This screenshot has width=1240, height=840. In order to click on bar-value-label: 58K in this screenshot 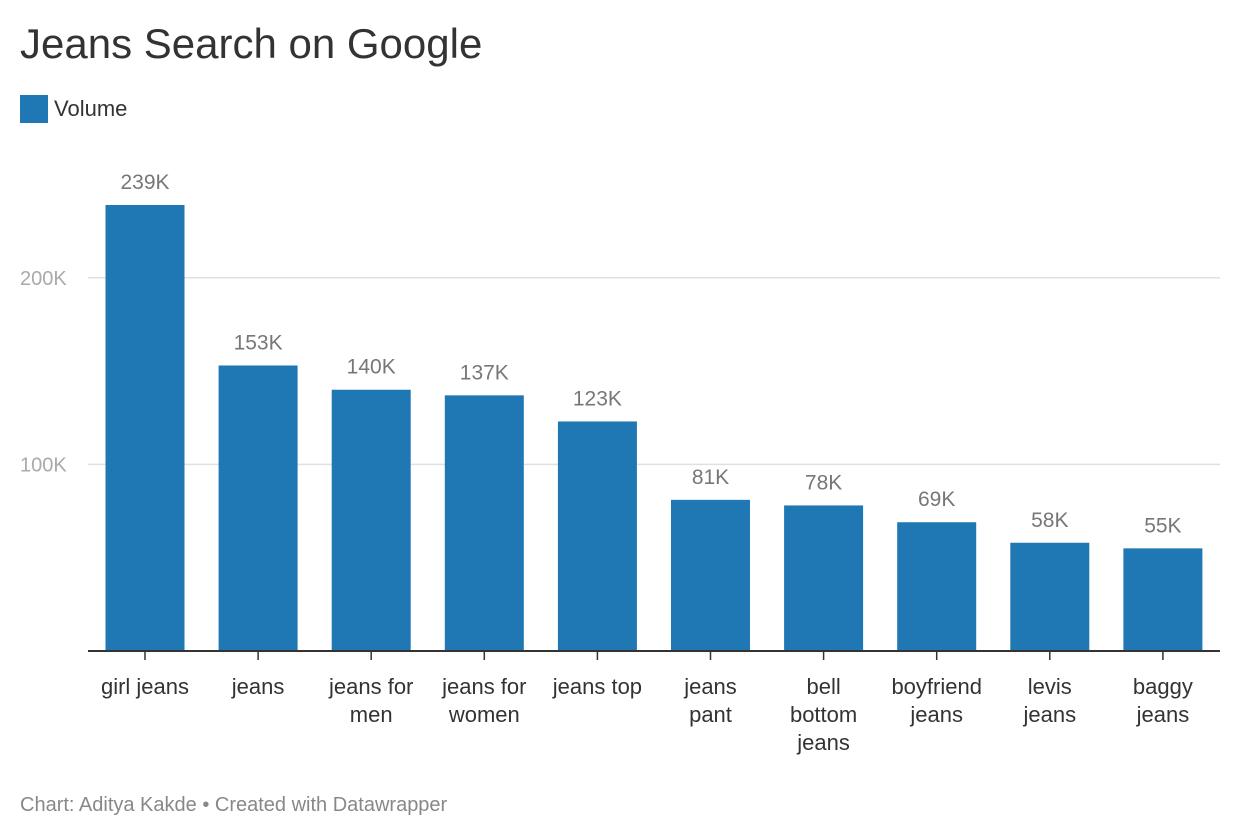, I will do `click(1049, 520)`.